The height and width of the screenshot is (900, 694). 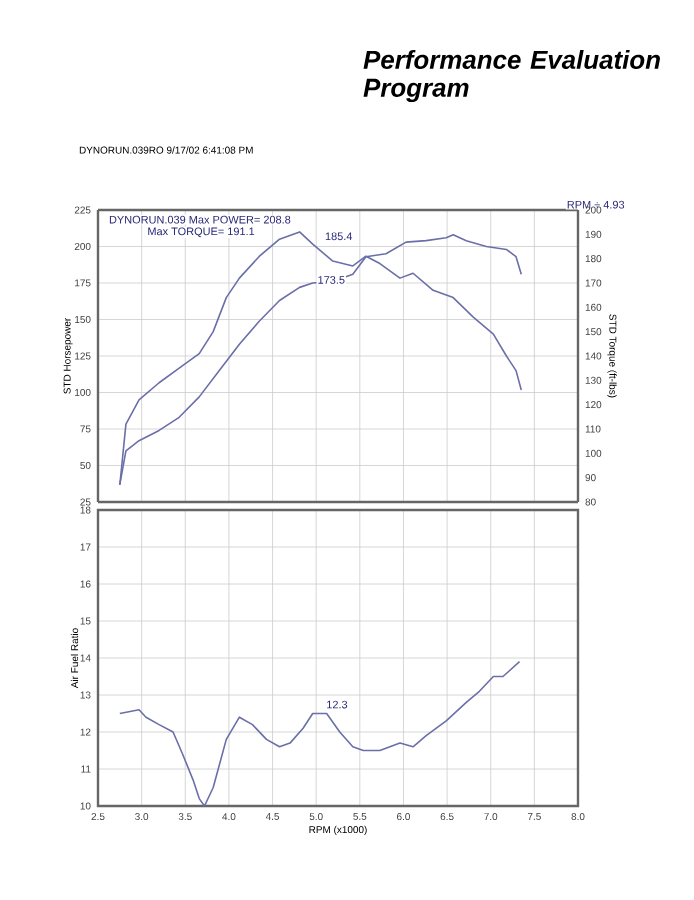 I want to click on chart-title: Performance Evaluation Program, so click(x=511, y=76).